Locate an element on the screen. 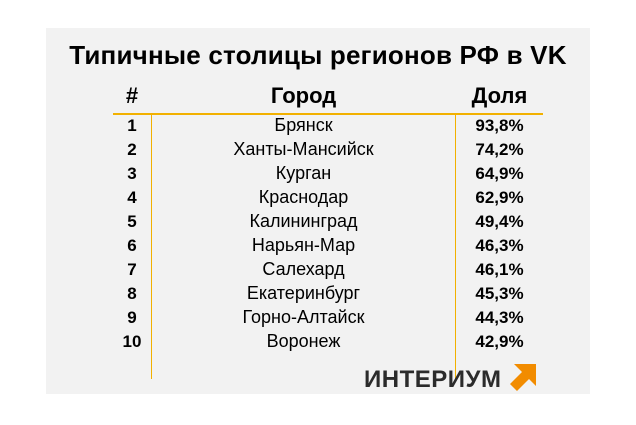 The image size is (636, 425). logo-text: ИНТЕРИУМ is located at coordinates (433, 379).